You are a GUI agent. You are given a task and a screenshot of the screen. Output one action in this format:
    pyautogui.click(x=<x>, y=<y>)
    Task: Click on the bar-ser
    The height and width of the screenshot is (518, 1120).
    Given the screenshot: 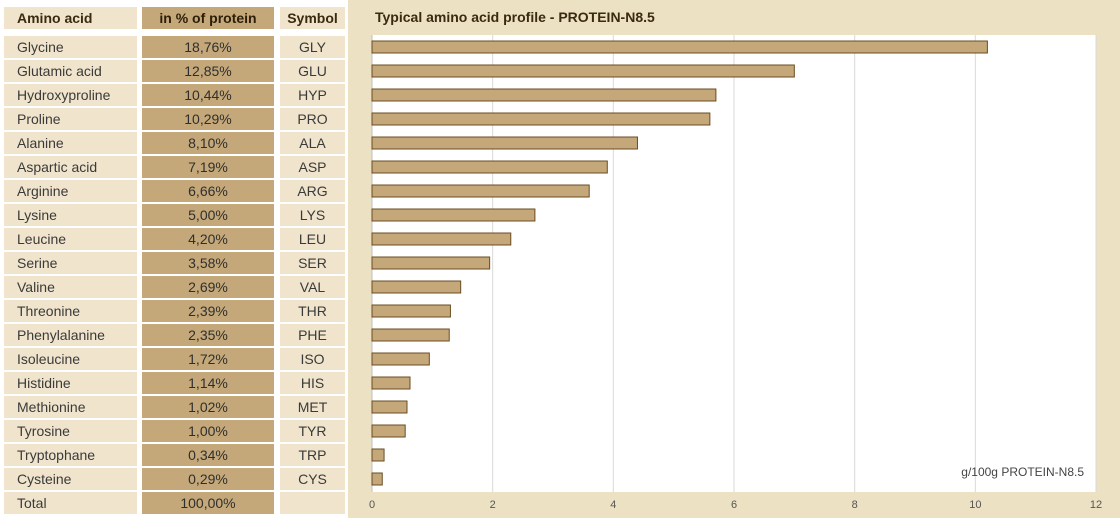 What is the action you would take?
    pyautogui.click(x=431, y=263)
    